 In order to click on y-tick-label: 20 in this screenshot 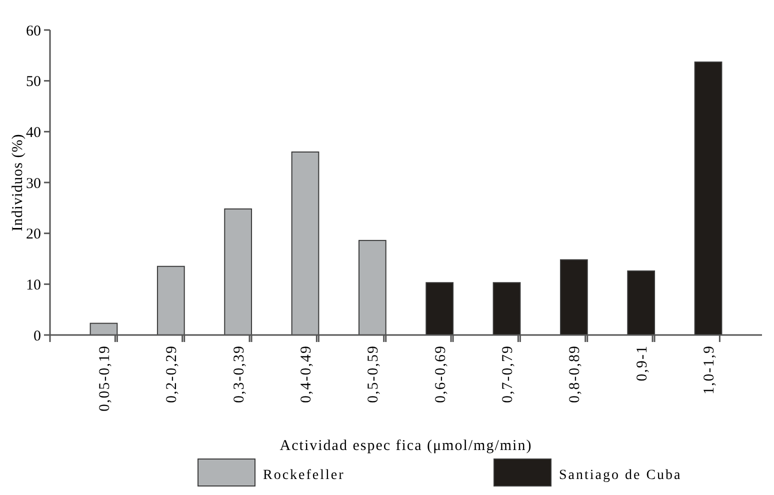, I will do `click(33, 234)`.